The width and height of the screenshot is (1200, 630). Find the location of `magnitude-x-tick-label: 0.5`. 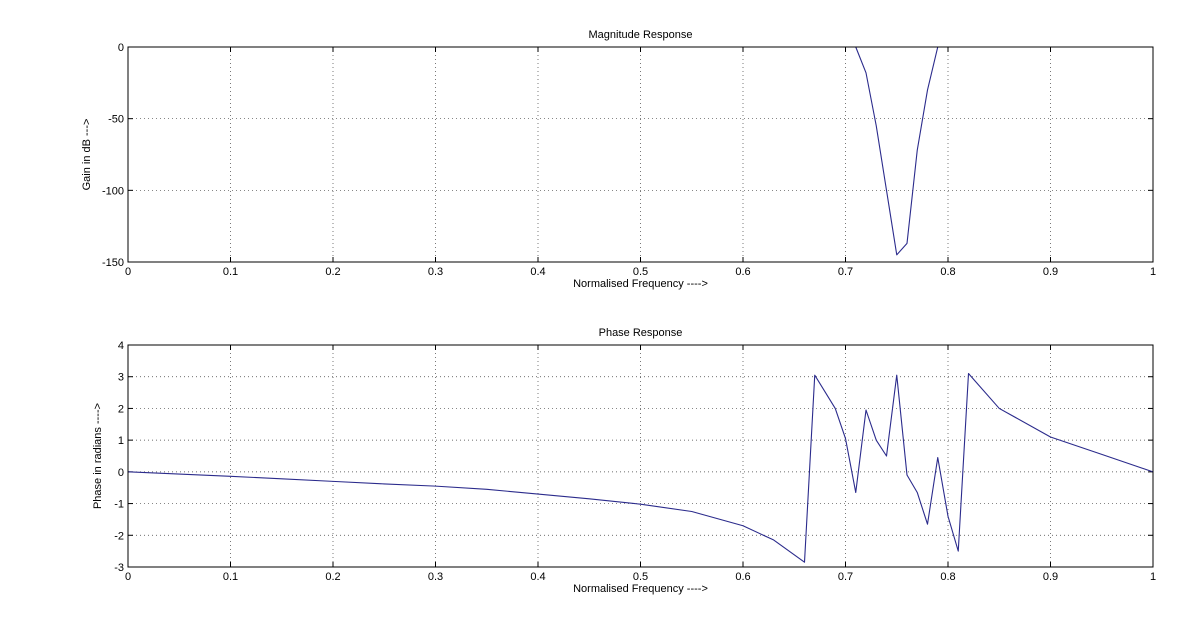

magnitude-x-tick-label: 0.5 is located at coordinates (640, 272).